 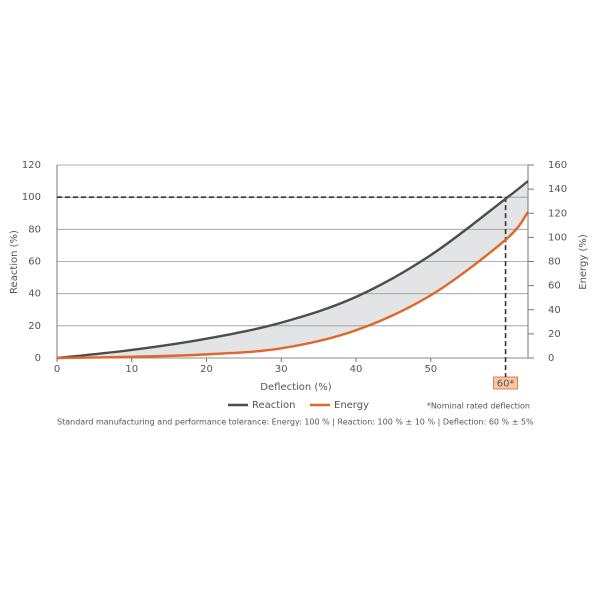 What do you see at coordinates (554, 286) in the screenshot?
I see `y2-tick-label: 60` at bounding box center [554, 286].